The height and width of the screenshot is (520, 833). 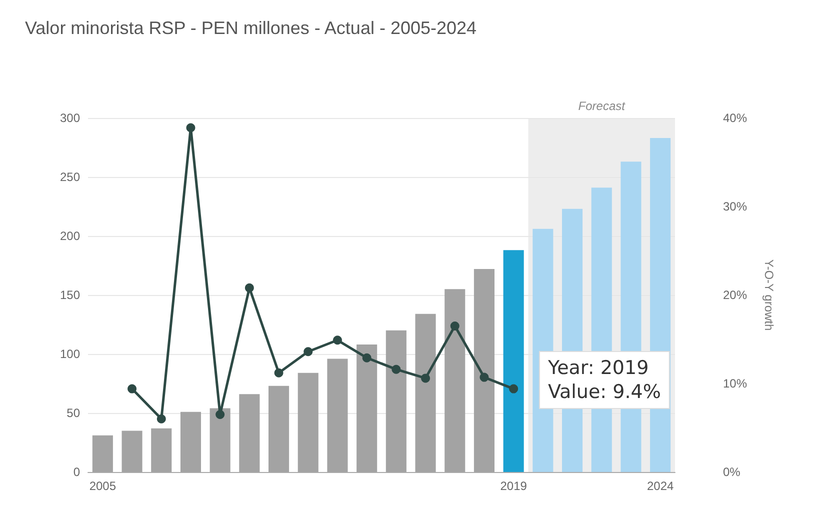 I want to click on y-tick-label: 200, so click(x=70, y=236).